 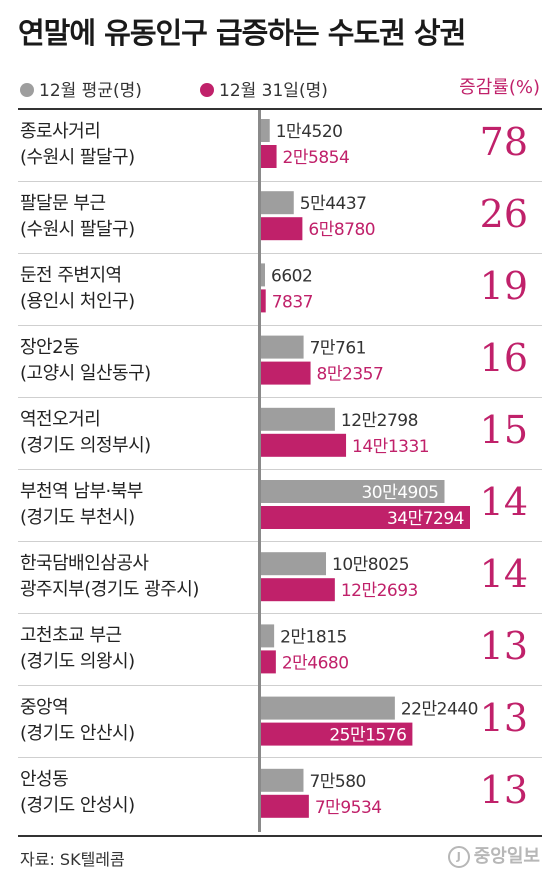 I want to click on value-label-dec31: 25만1576, so click(x=367, y=736).